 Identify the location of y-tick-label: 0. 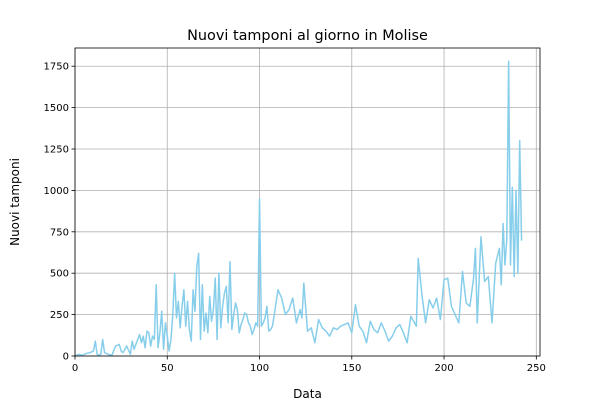
(66, 357).